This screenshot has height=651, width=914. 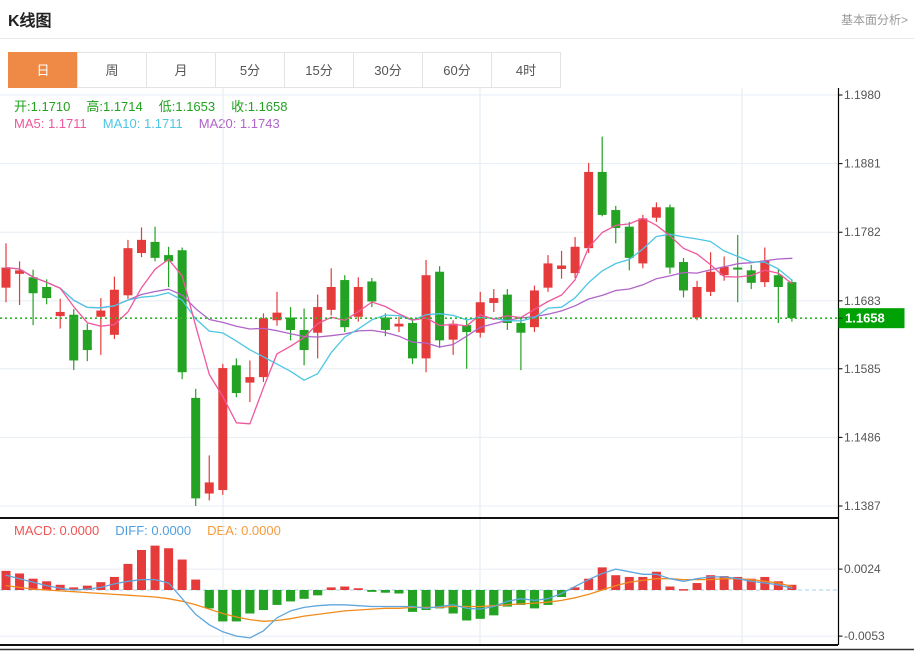 I want to click on macd-legend-item-0: MACD: 0.0000, so click(x=57, y=530).